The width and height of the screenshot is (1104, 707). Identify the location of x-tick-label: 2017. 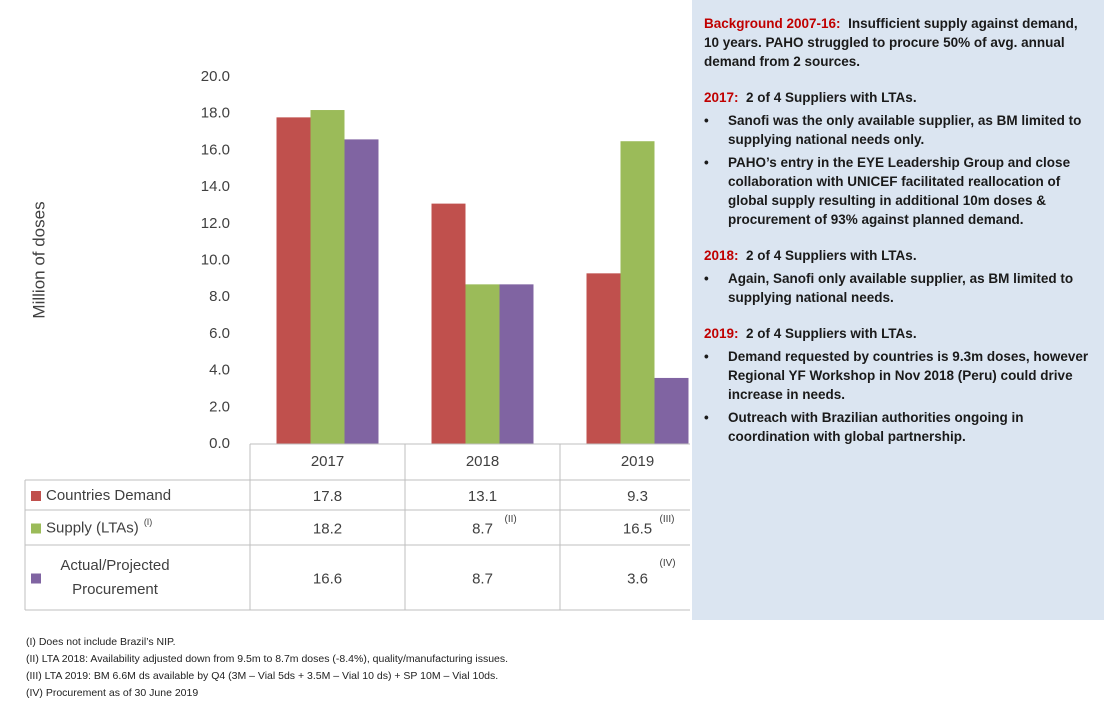
(327, 461).